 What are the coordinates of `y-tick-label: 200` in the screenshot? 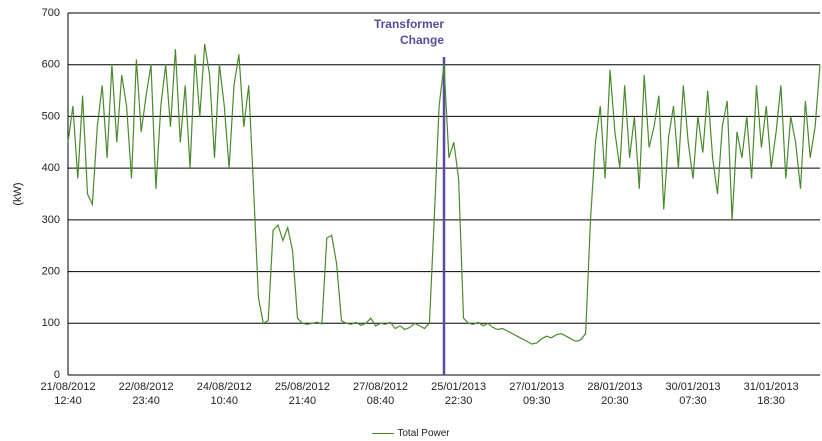 It's located at (51, 271).